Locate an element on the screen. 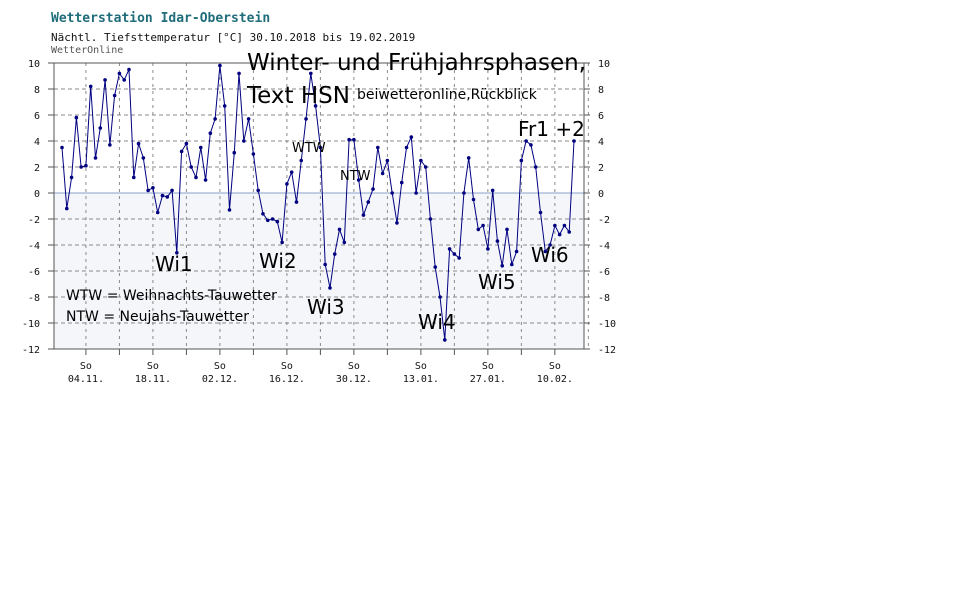  x-tick-date-label: 02.12. is located at coordinates (220, 379).